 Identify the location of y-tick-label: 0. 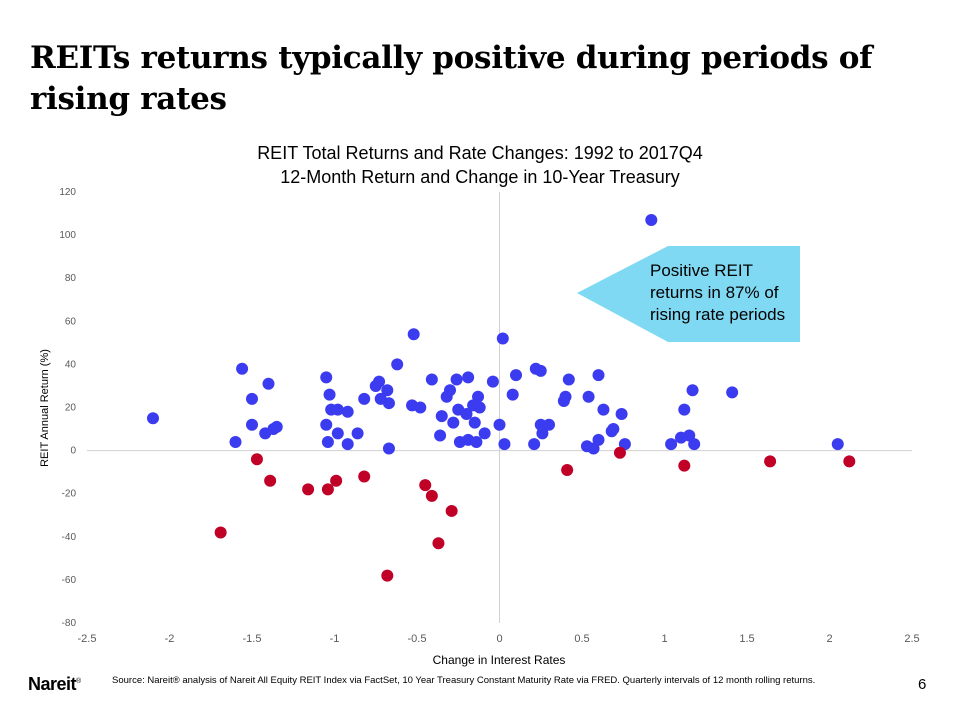
(73, 451).